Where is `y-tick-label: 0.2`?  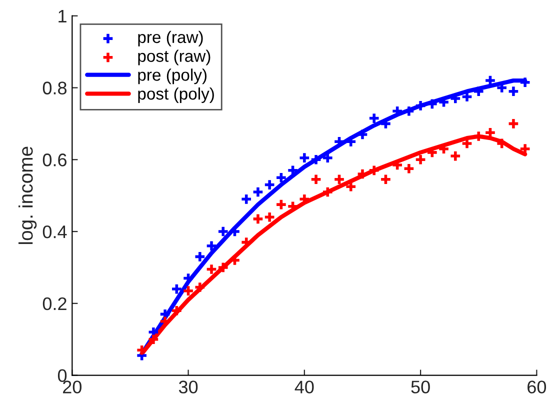
y-tick-label: 0.2 is located at coordinates (54, 303).